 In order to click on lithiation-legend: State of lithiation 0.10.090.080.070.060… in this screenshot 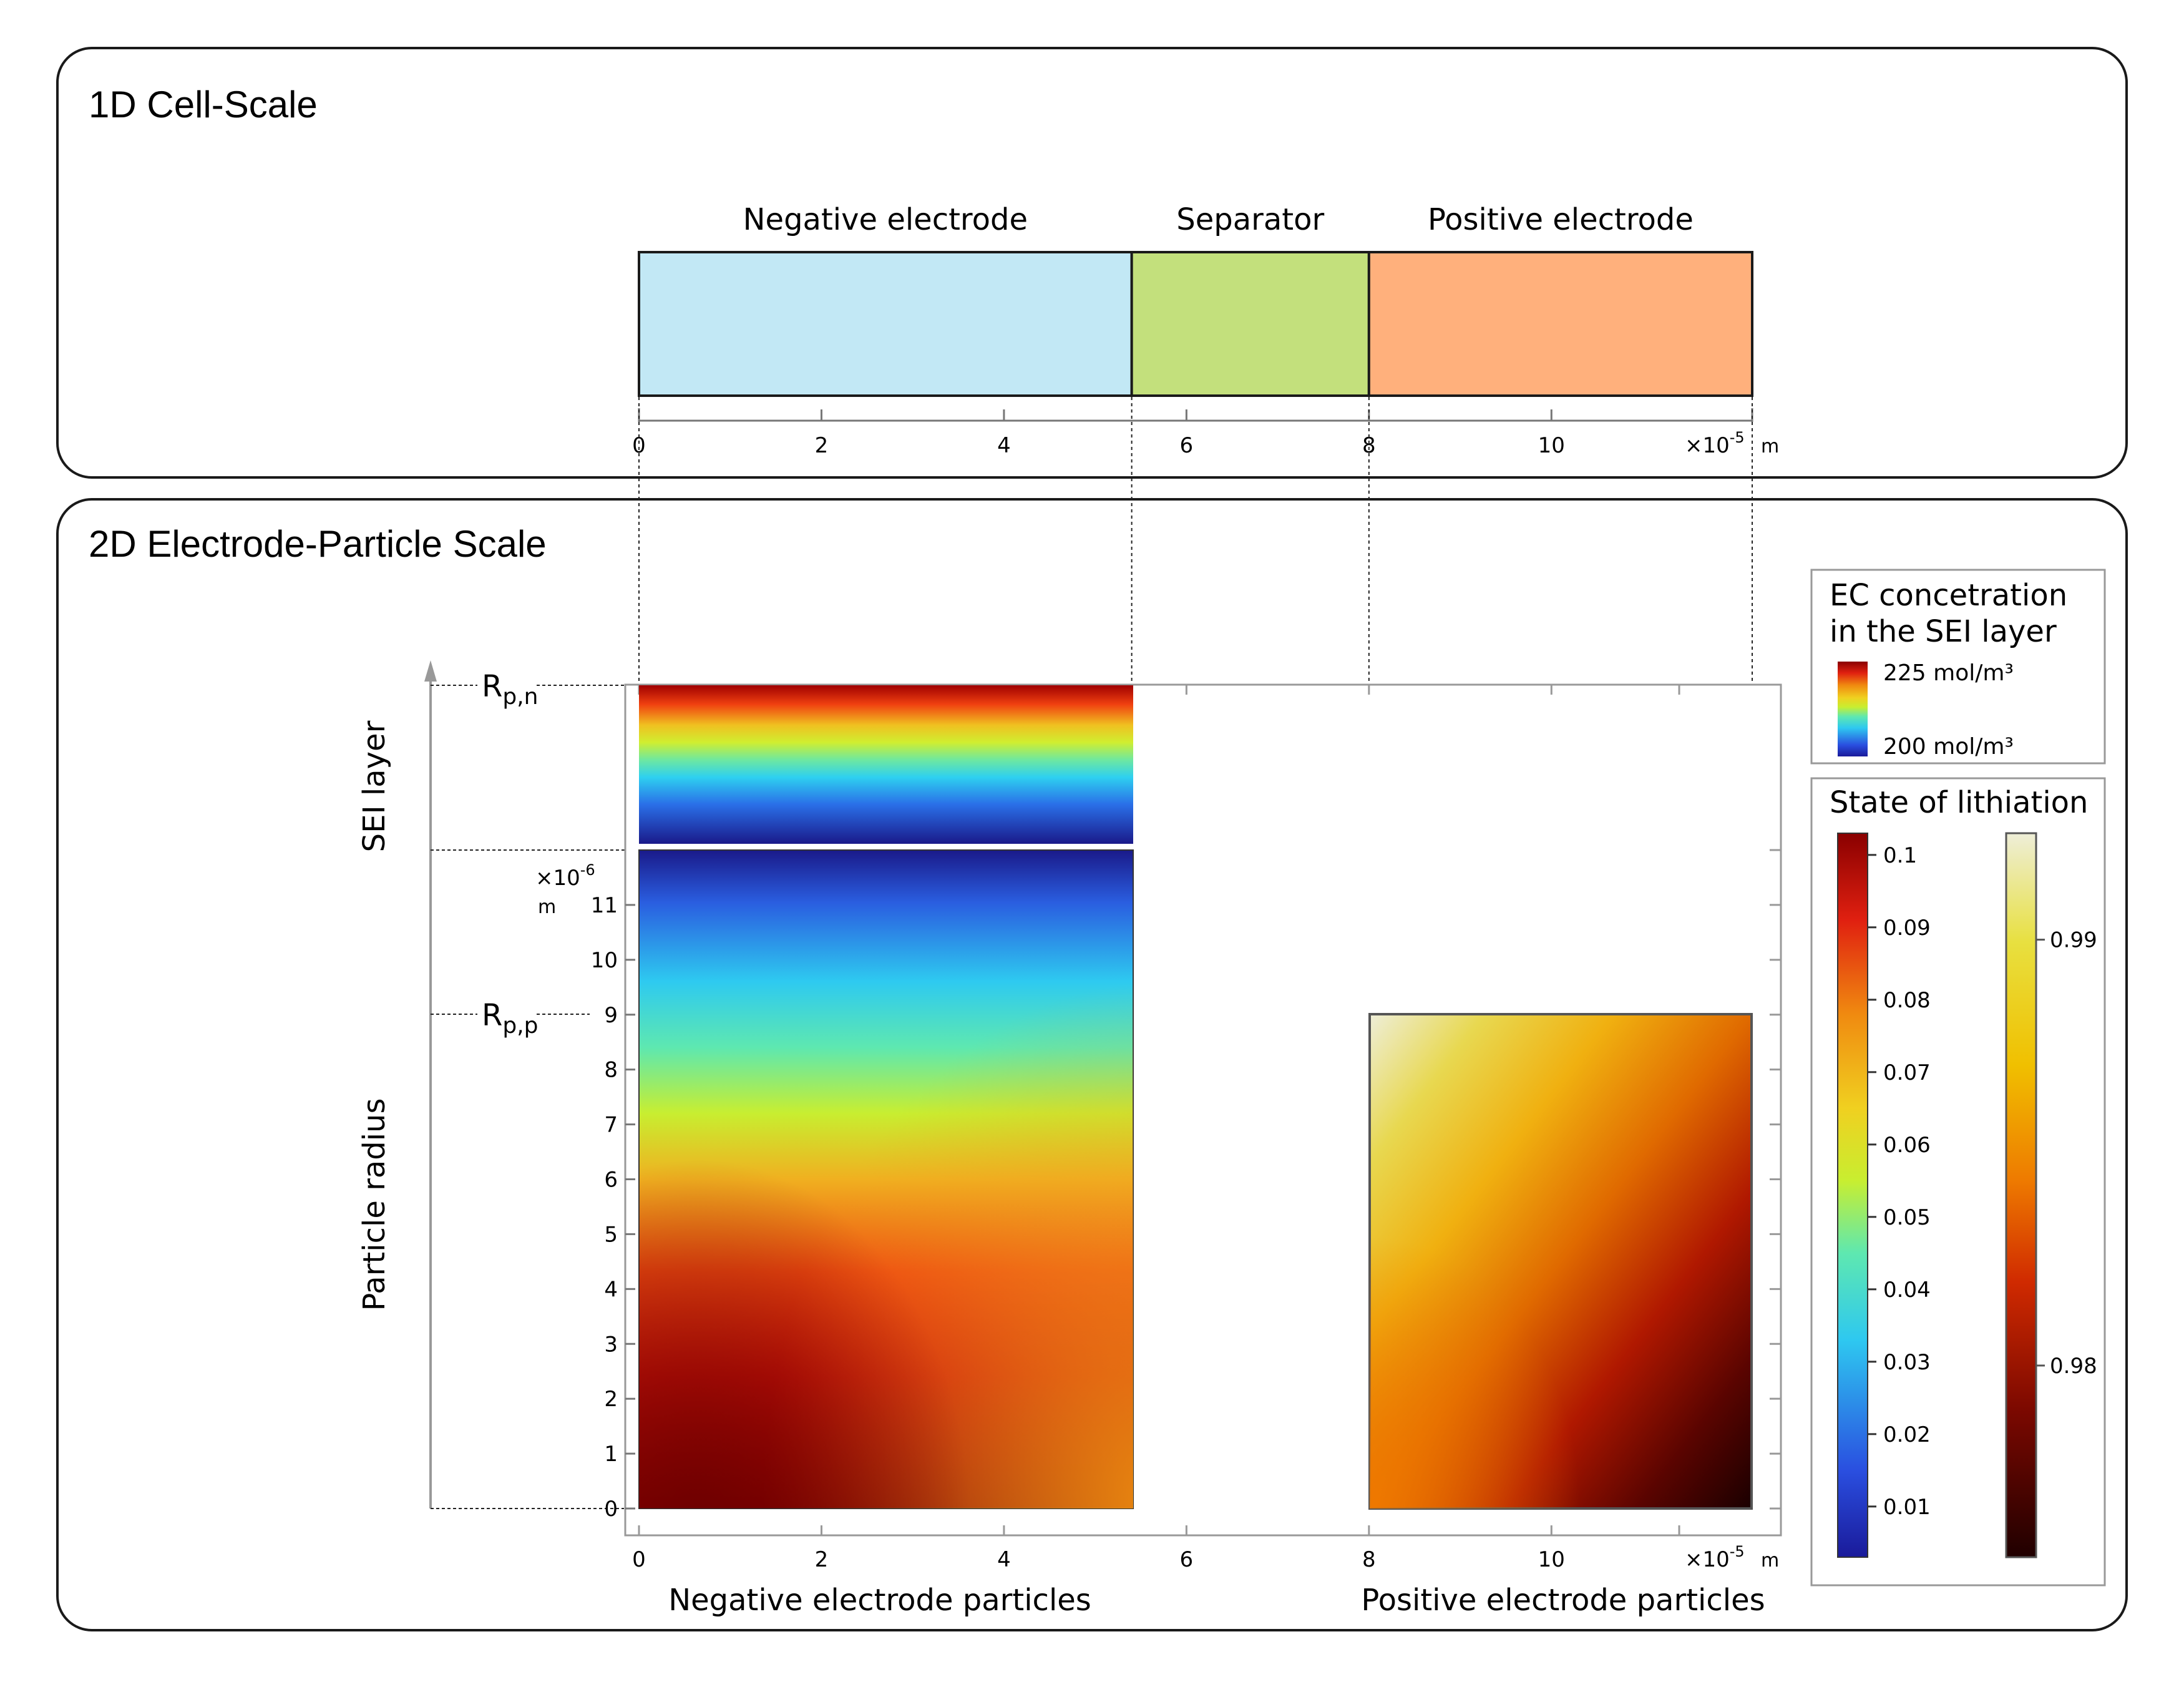, I will do `click(1958, 1182)`.